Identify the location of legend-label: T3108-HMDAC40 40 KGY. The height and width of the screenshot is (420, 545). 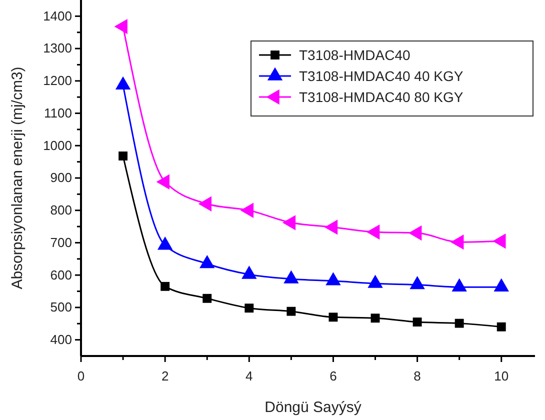
(381, 76).